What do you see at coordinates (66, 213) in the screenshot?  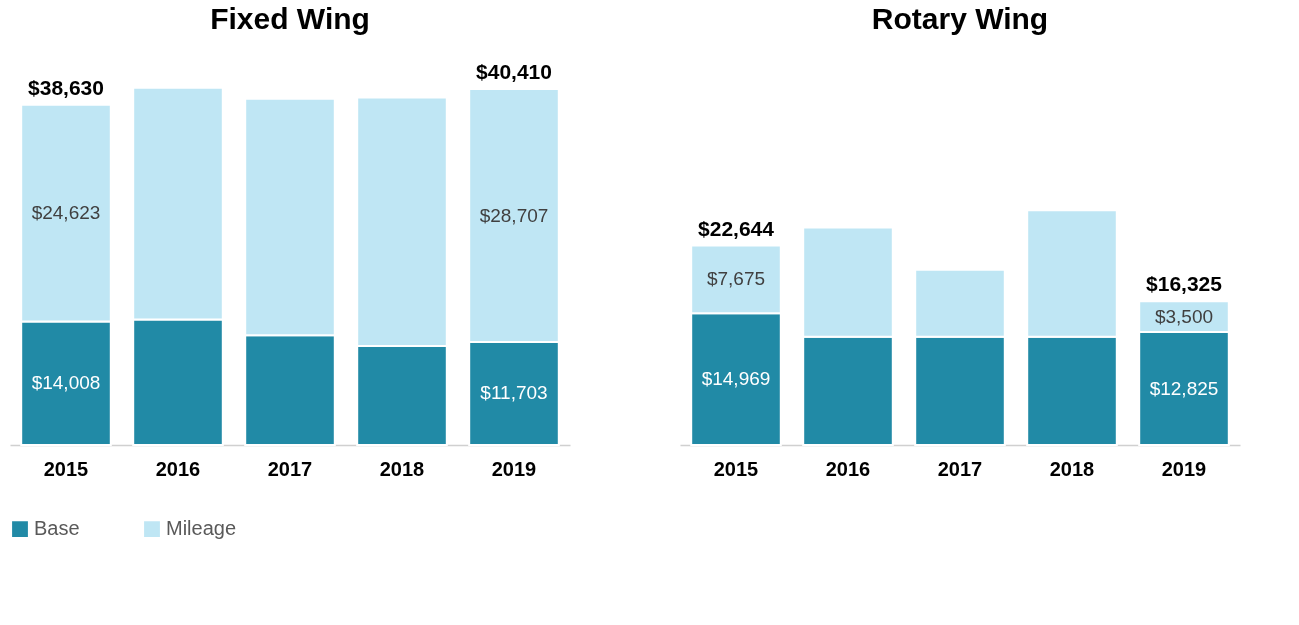 I see `data-label: $24,623` at bounding box center [66, 213].